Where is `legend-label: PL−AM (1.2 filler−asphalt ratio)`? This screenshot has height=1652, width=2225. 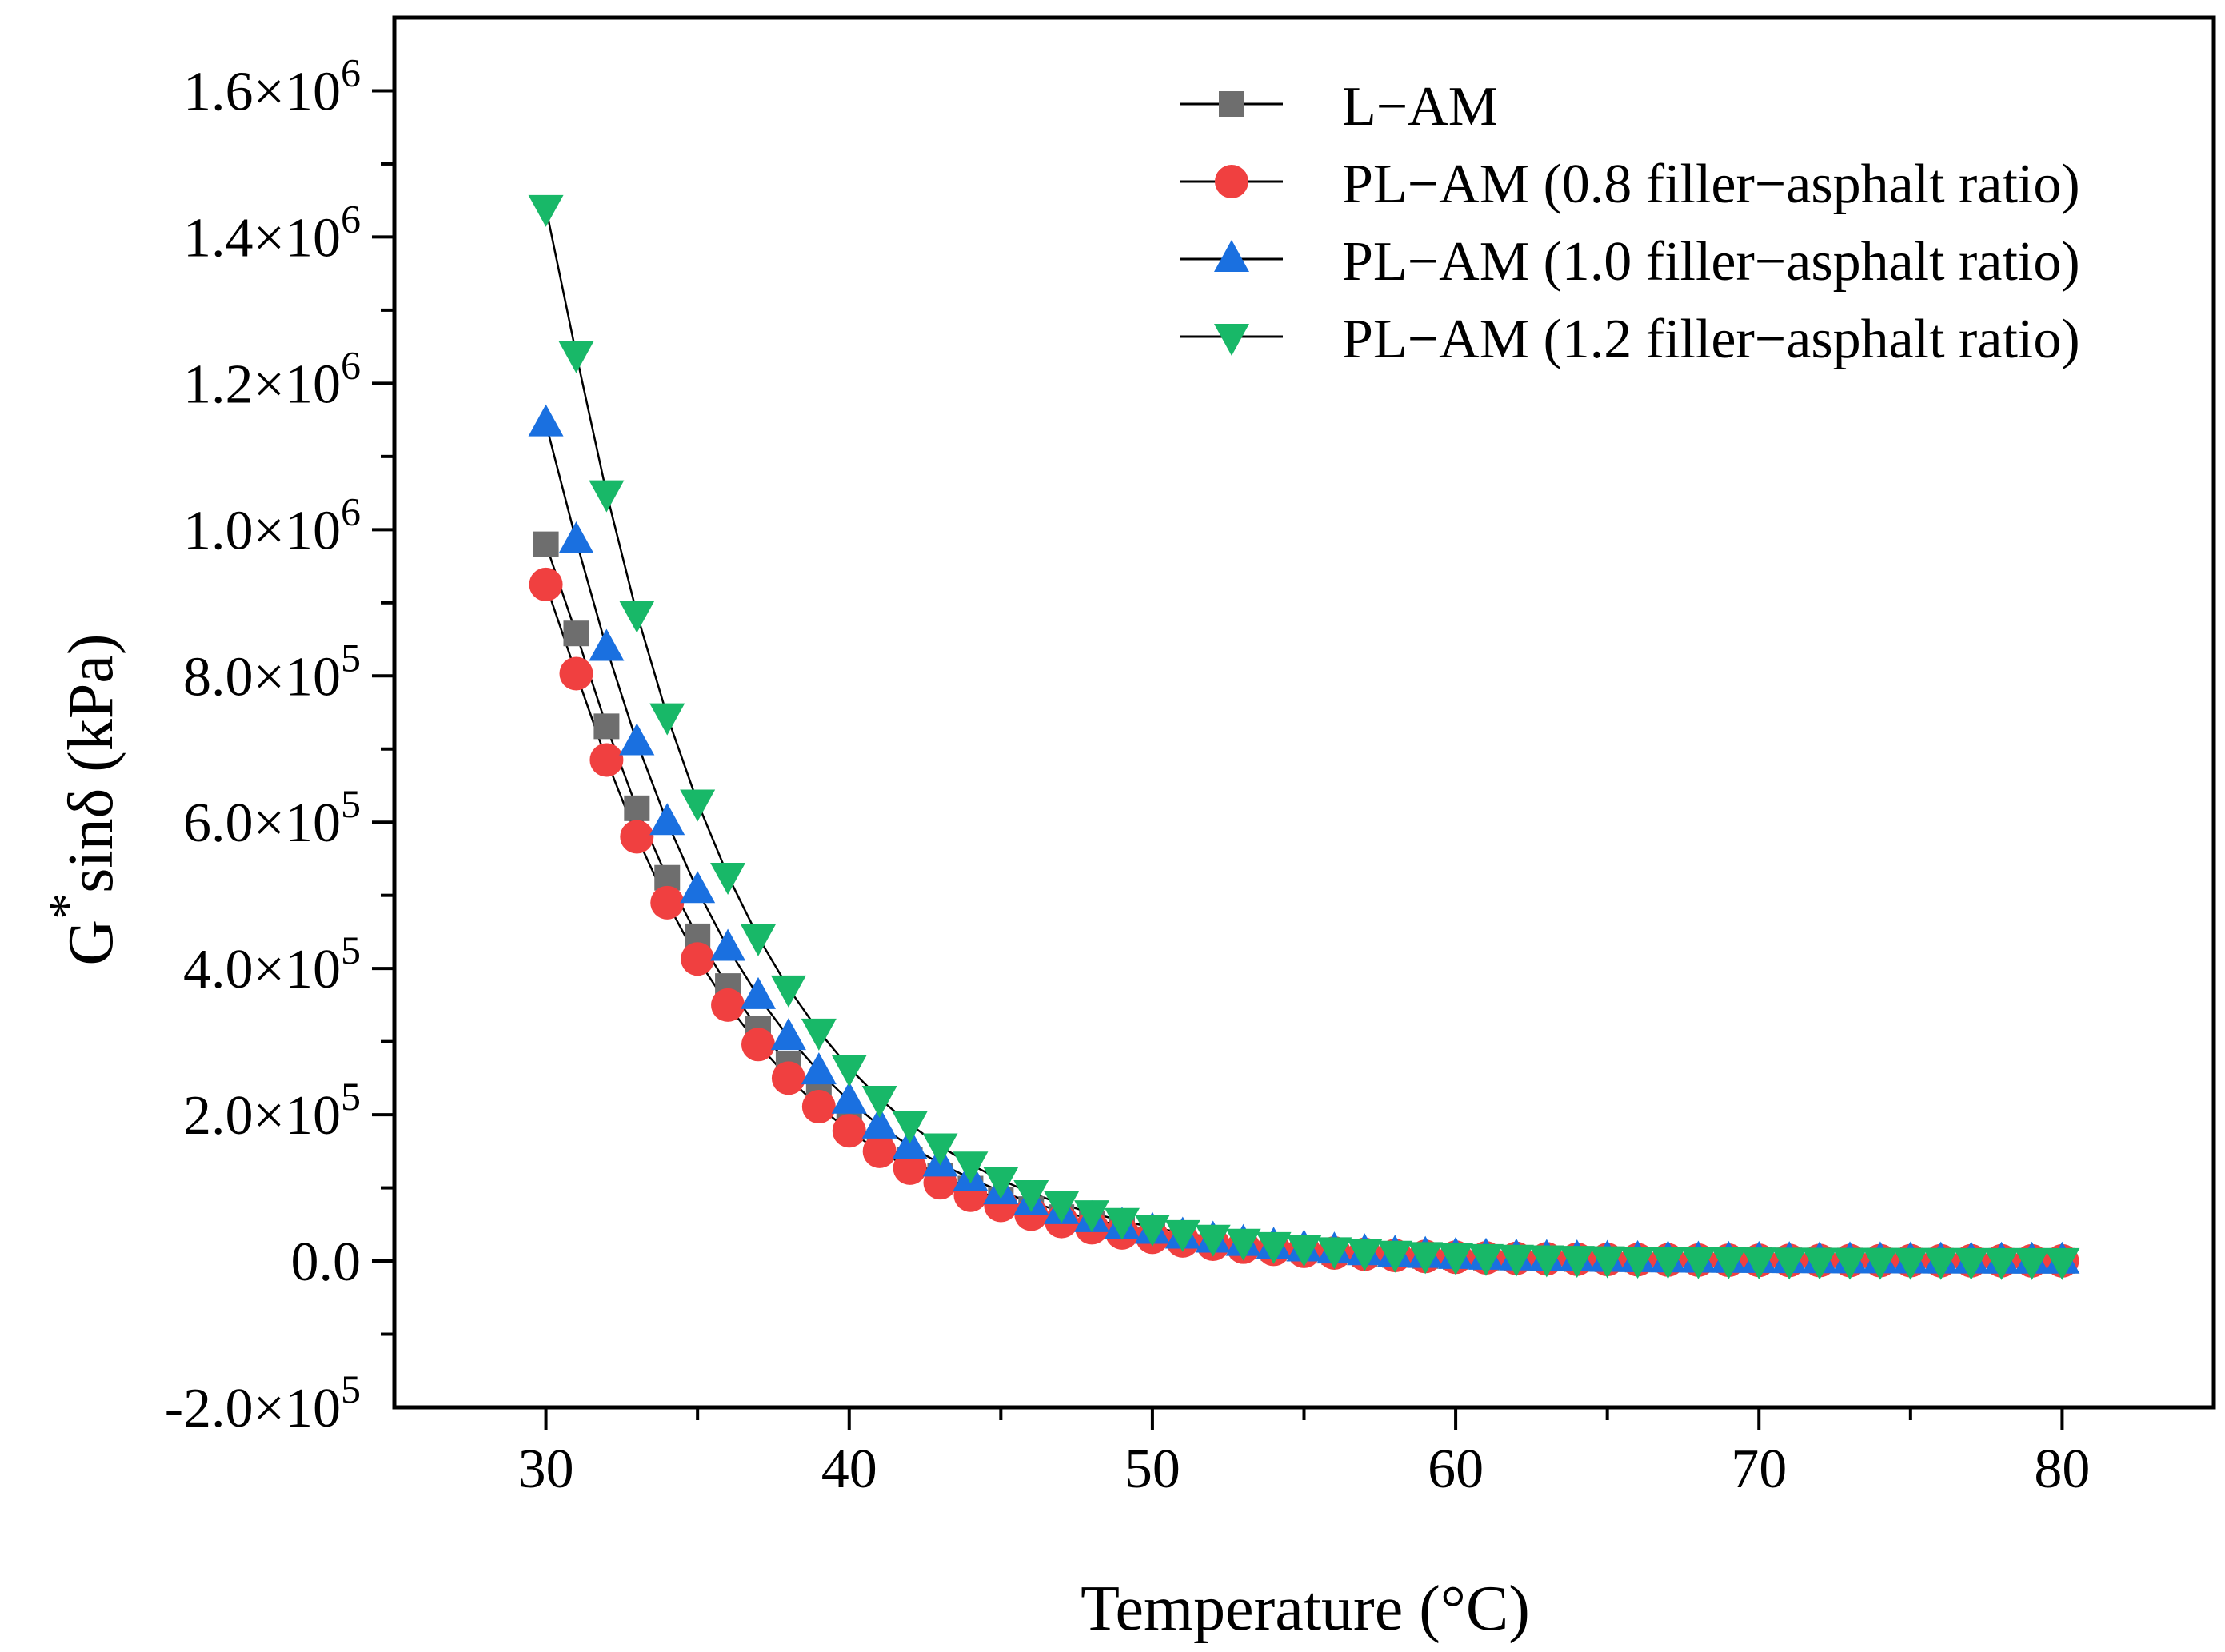
legend-label: PL−AM (1.2 filler−asphalt ratio) is located at coordinates (1711, 339).